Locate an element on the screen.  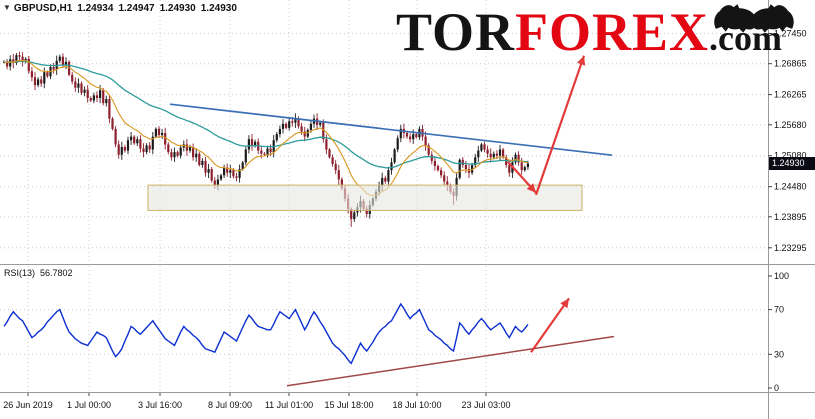
price-axis-label: 1.24480 is located at coordinates (790, 187).